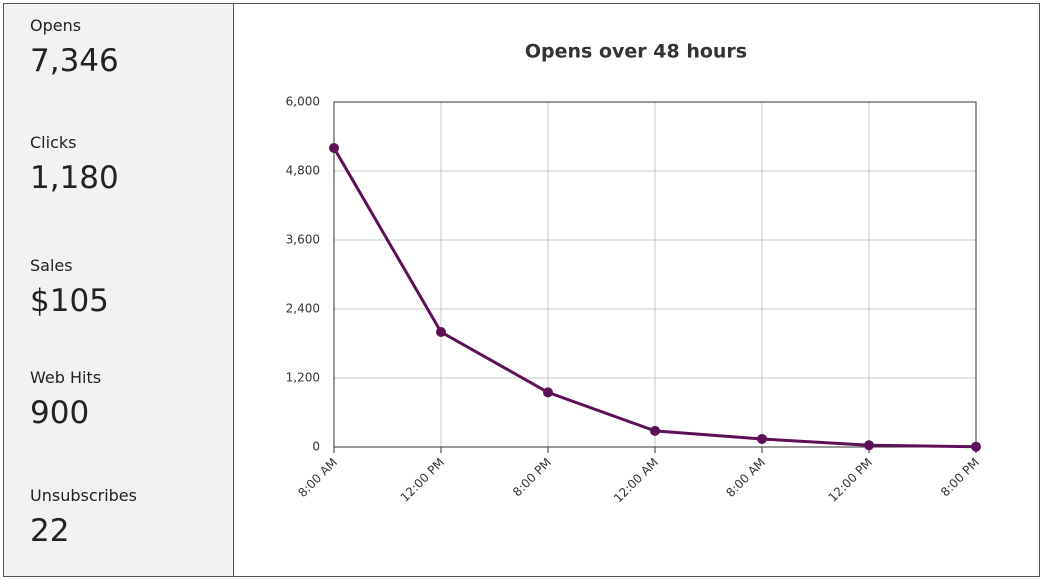  Describe the element at coordinates (316, 447) in the screenshot. I see `y-tick-label: 0` at that location.